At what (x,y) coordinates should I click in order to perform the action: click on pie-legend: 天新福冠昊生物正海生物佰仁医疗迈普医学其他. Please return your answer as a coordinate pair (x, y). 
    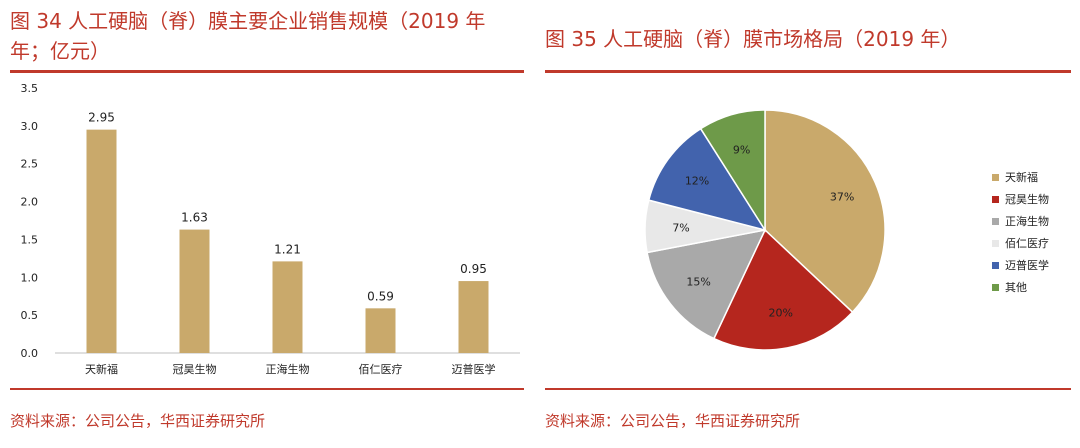
    Looking at the image, I should click on (1020, 232).